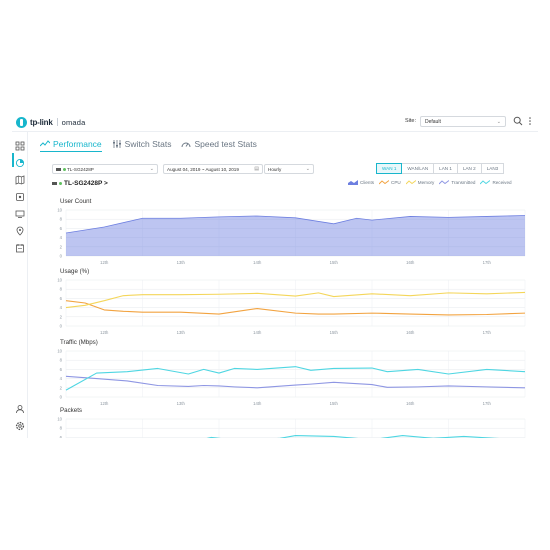 The height and width of the screenshot is (550, 550). I want to click on devices-icon, so click(20, 195).